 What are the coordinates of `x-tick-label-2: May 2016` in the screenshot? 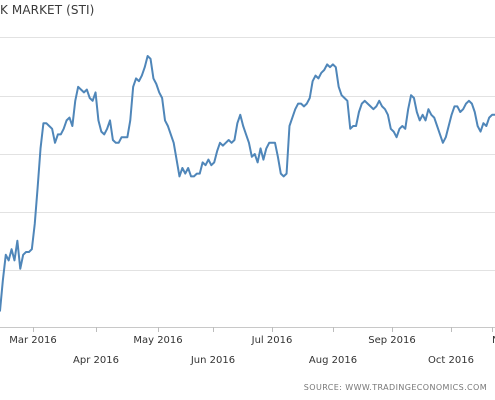 It's located at (157, 340).